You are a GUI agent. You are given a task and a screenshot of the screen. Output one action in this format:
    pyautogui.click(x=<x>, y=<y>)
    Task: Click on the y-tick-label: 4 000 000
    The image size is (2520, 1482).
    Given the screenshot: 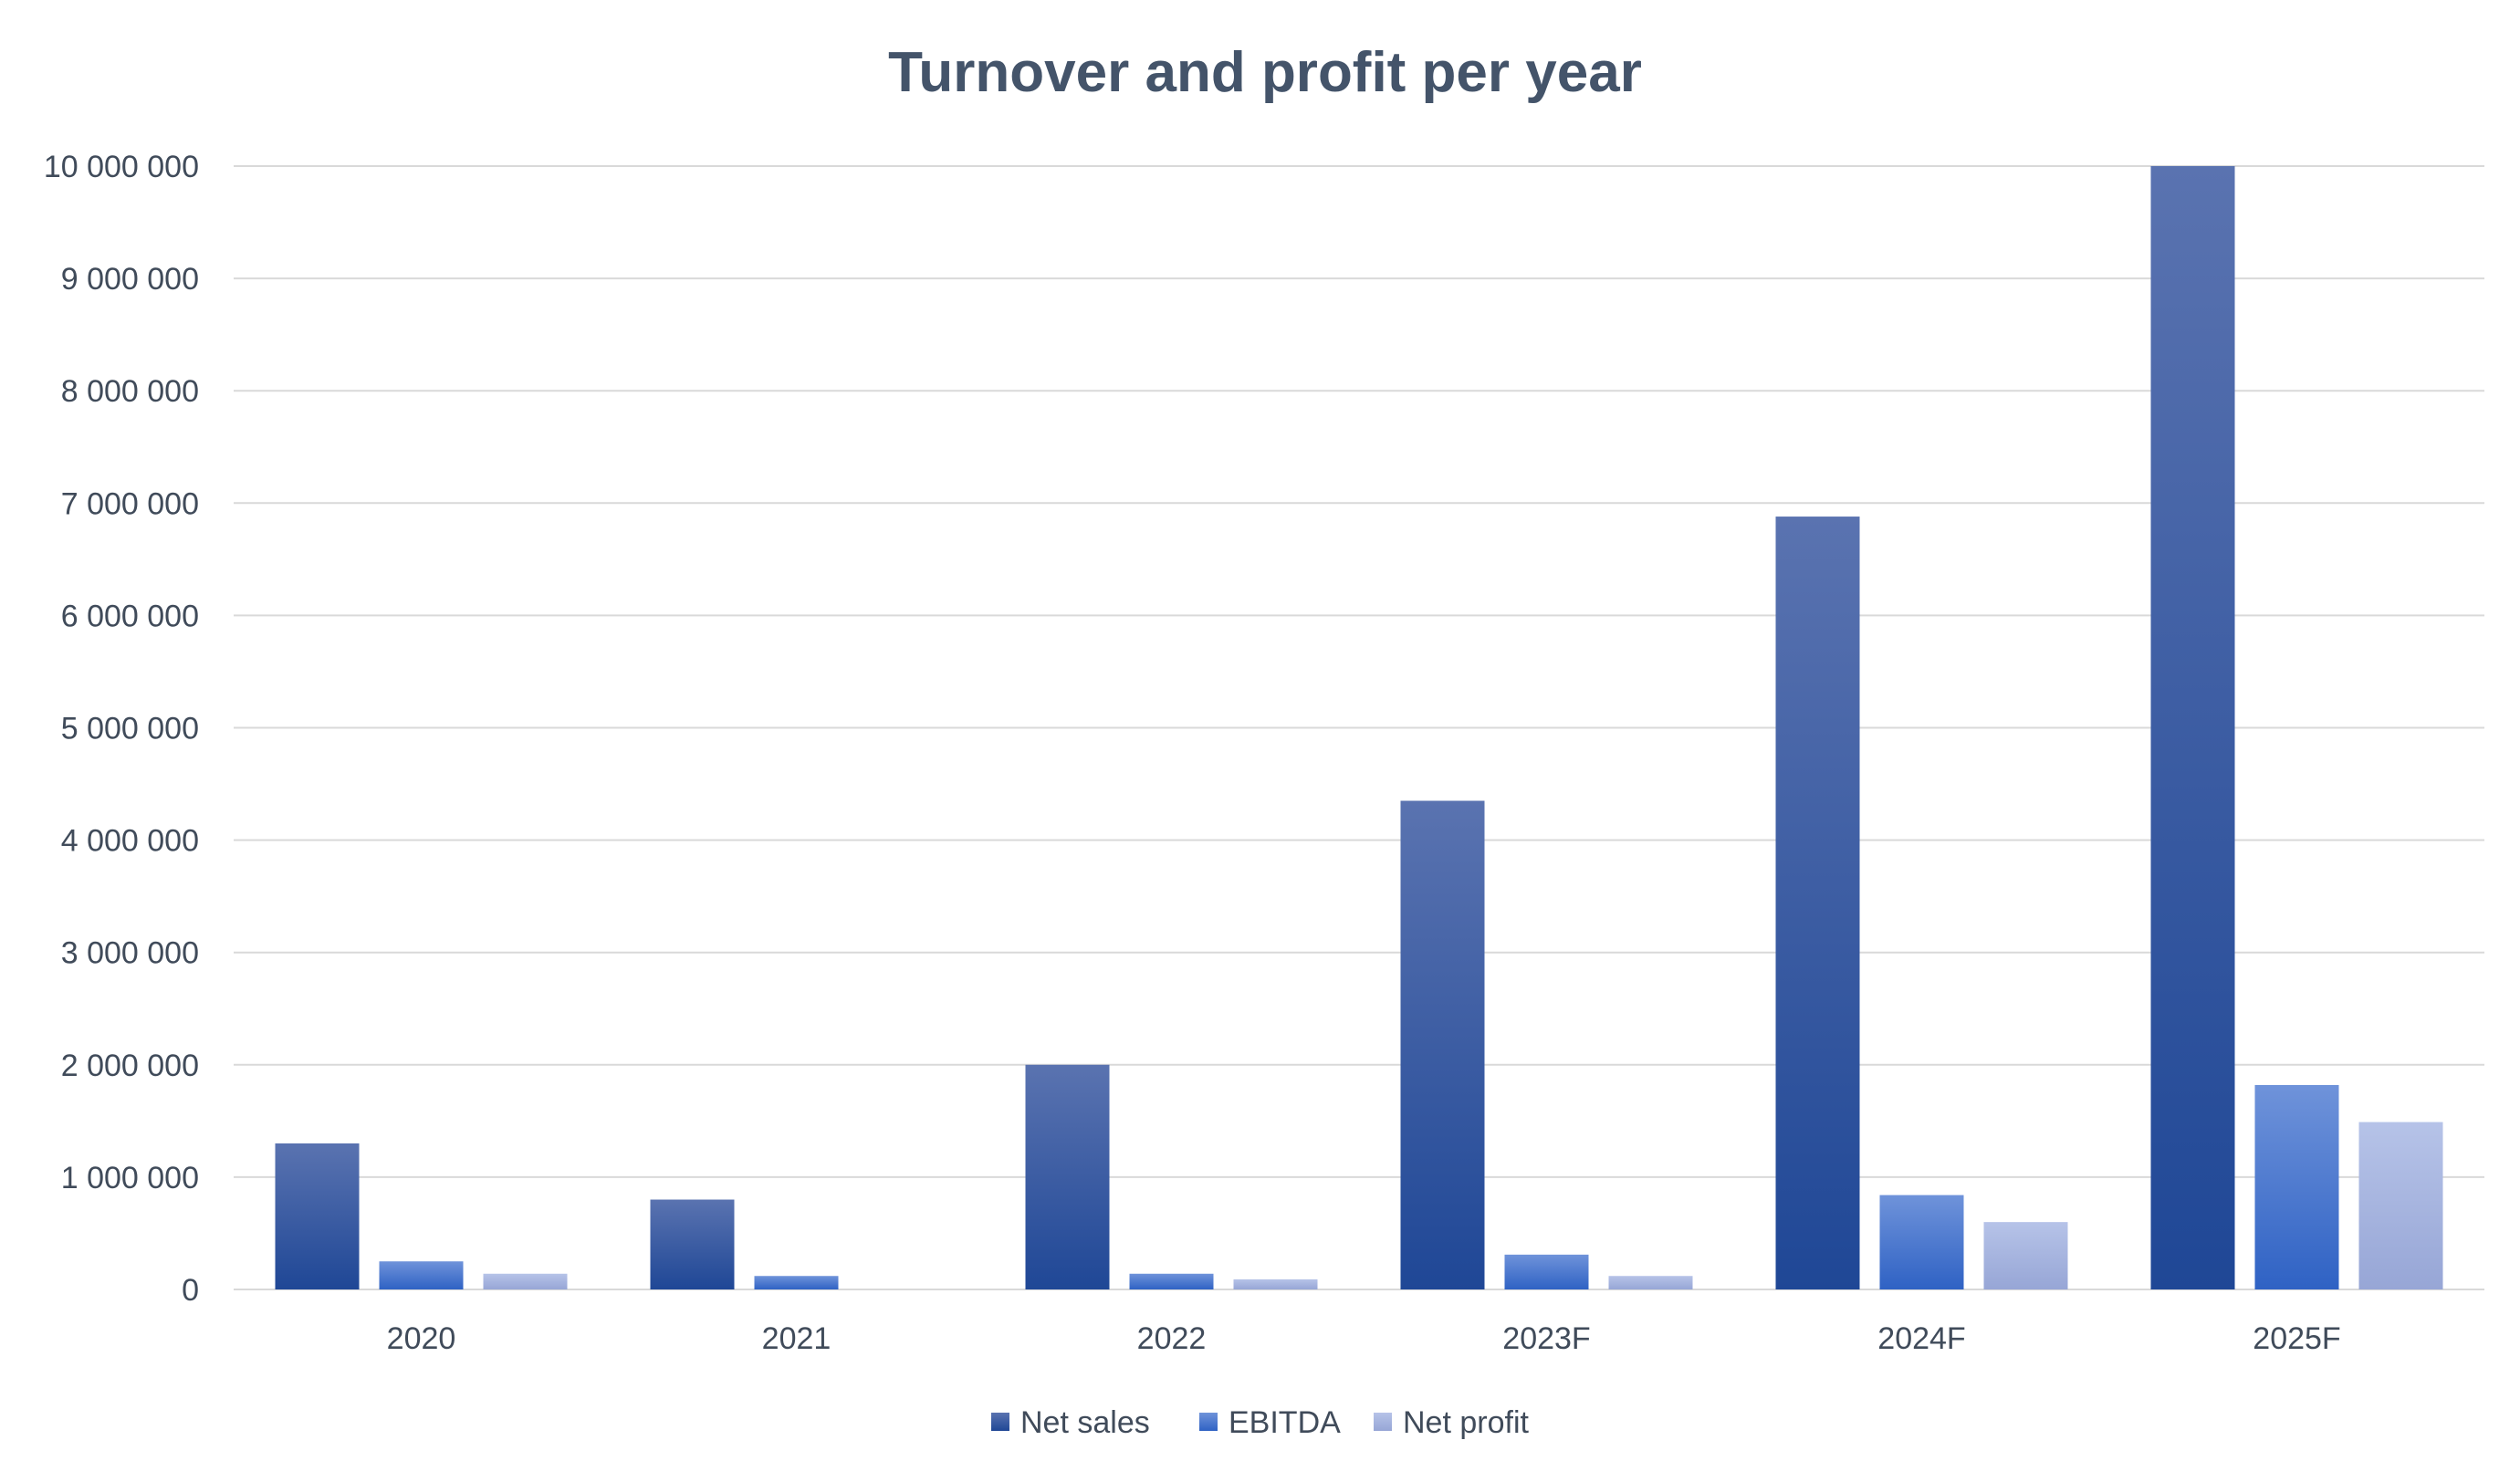 What is the action you would take?
    pyautogui.click(x=130, y=841)
    